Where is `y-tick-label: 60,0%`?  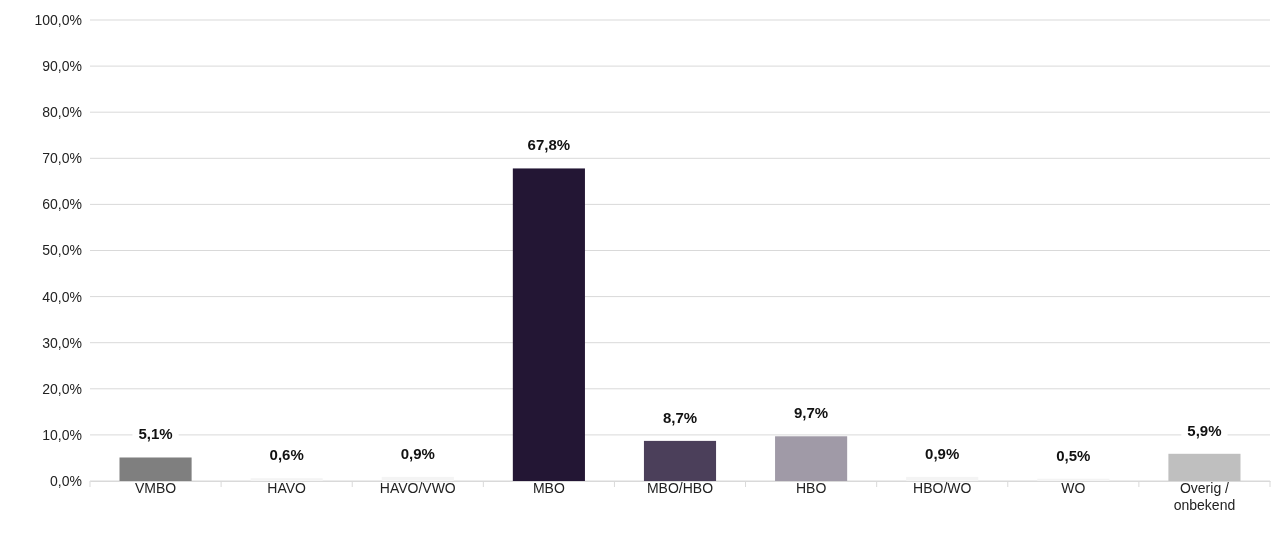 y-tick-label: 60,0% is located at coordinates (62, 204).